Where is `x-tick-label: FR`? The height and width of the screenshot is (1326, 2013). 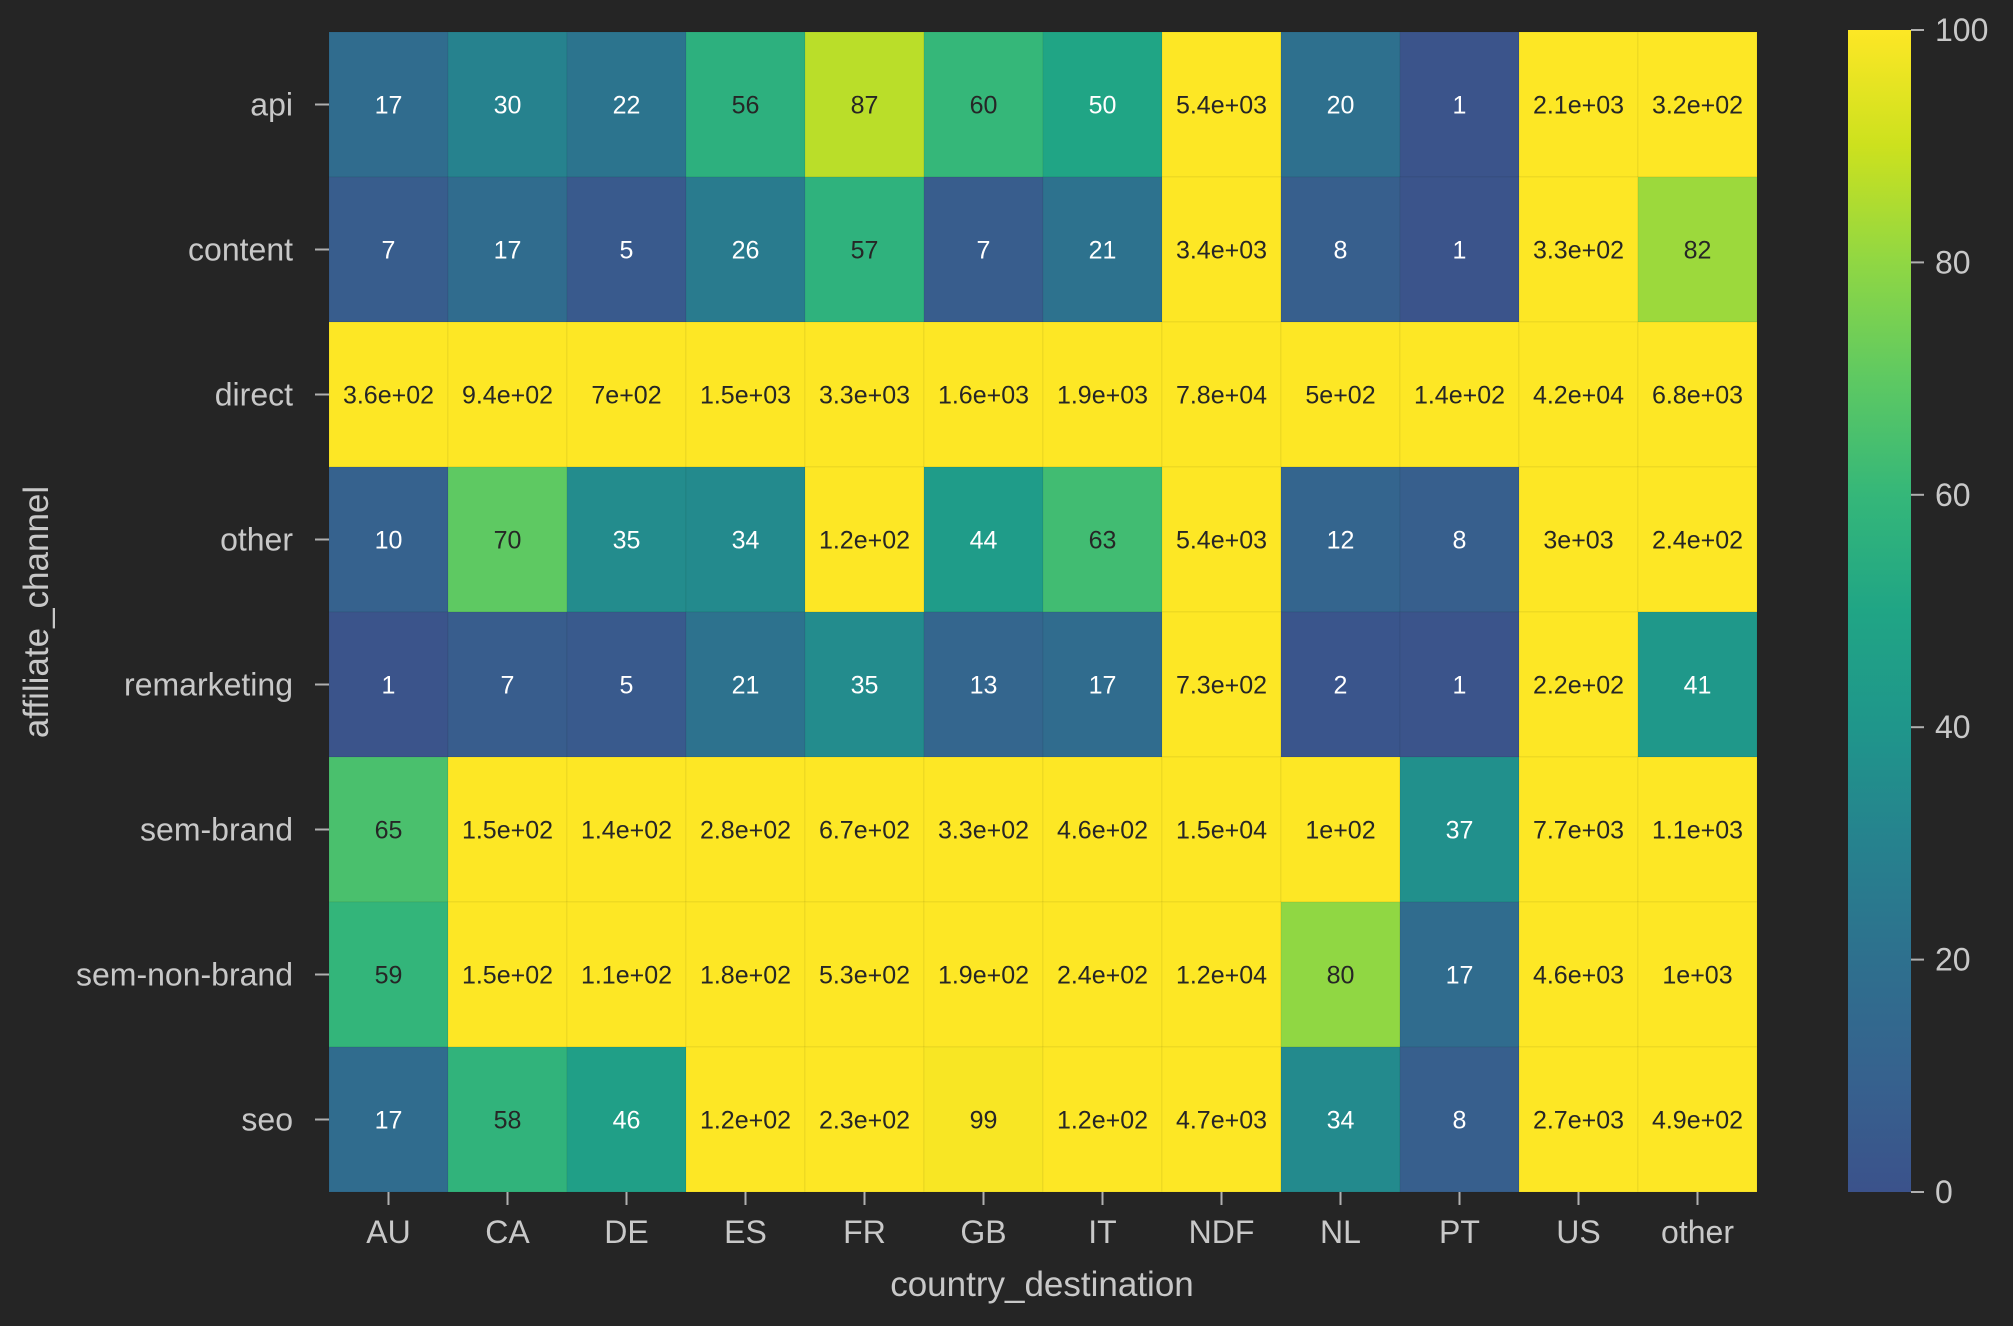
x-tick-label: FR is located at coordinates (864, 1232).